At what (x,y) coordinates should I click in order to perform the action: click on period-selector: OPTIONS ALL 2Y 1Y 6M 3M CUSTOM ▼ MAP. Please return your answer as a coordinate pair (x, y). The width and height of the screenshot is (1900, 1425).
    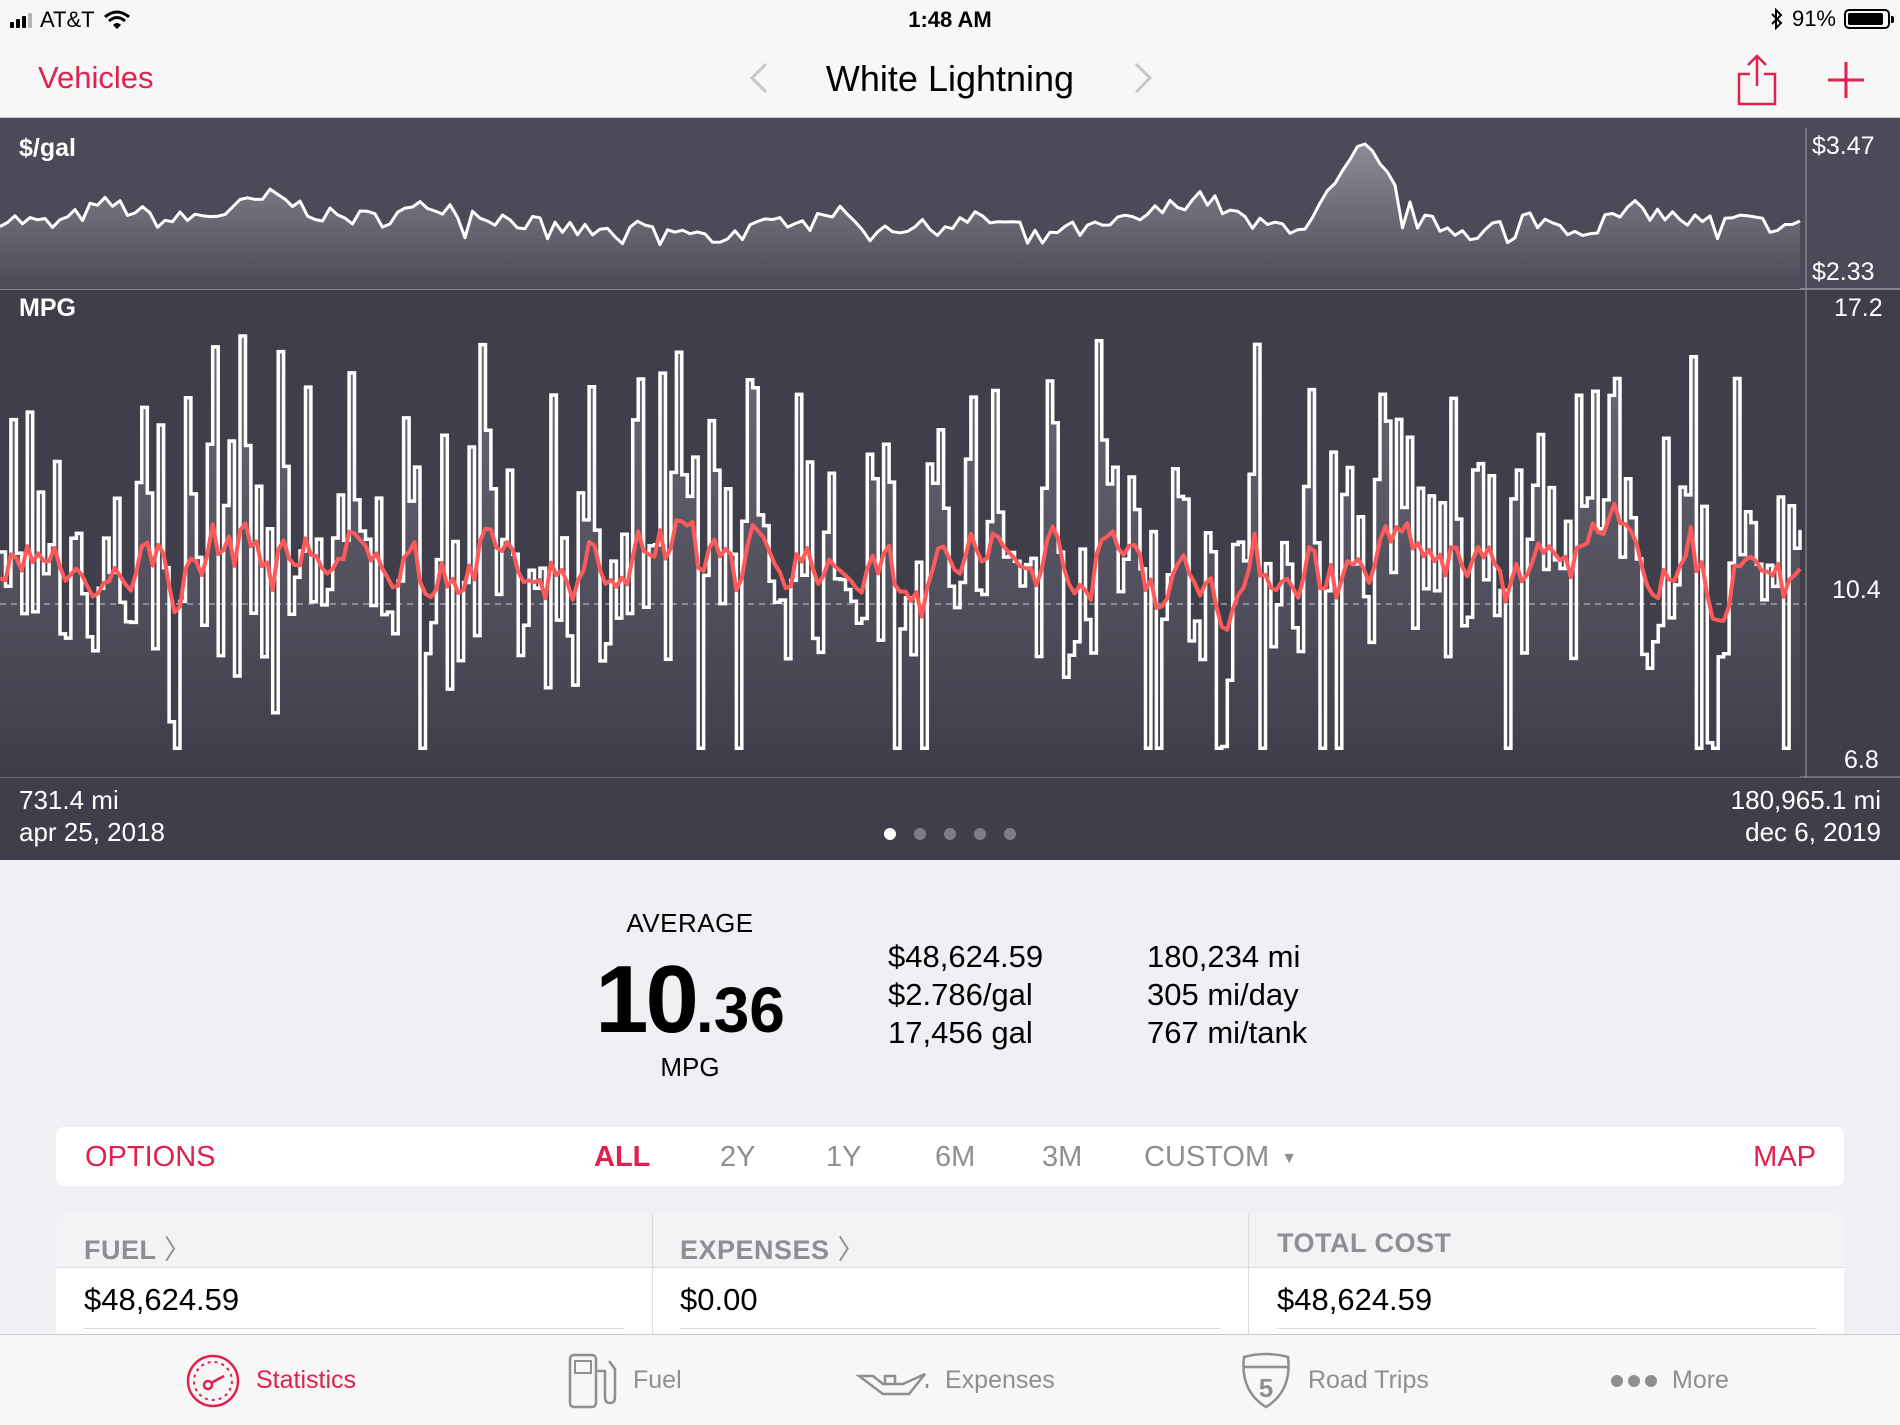
    Looking at the image, I should click on (950, 1156).